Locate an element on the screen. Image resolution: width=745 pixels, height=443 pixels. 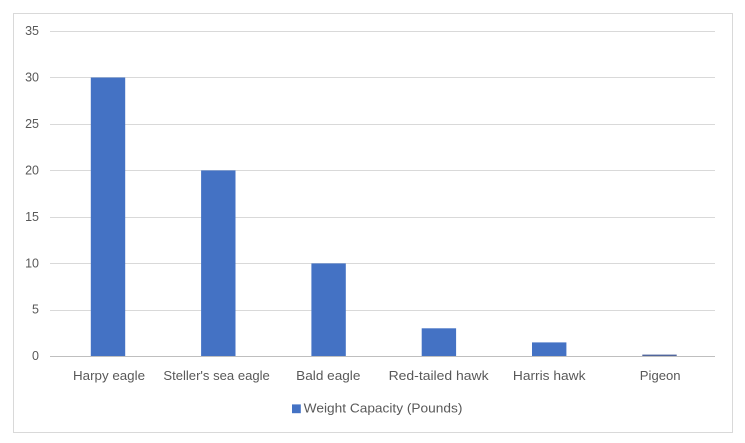
svg-text: 10 is located at coordinates (32, 263).